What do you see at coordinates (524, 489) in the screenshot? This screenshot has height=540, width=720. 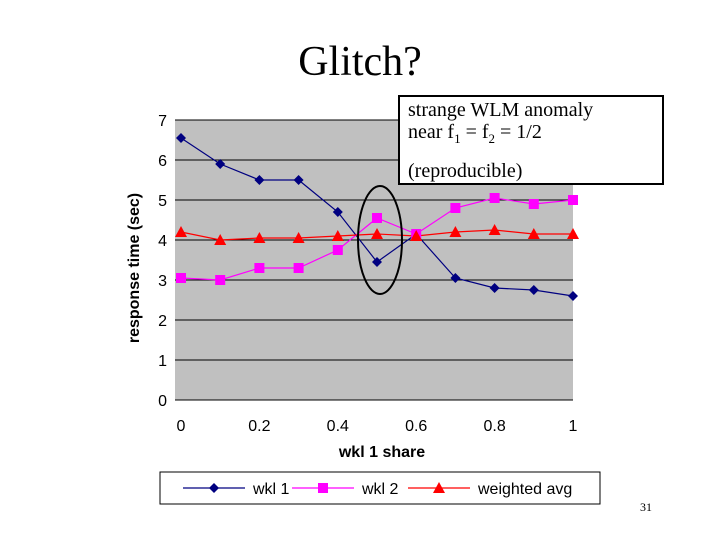 I see `legend-label: weighted avg` at bounding box center [524, 489].